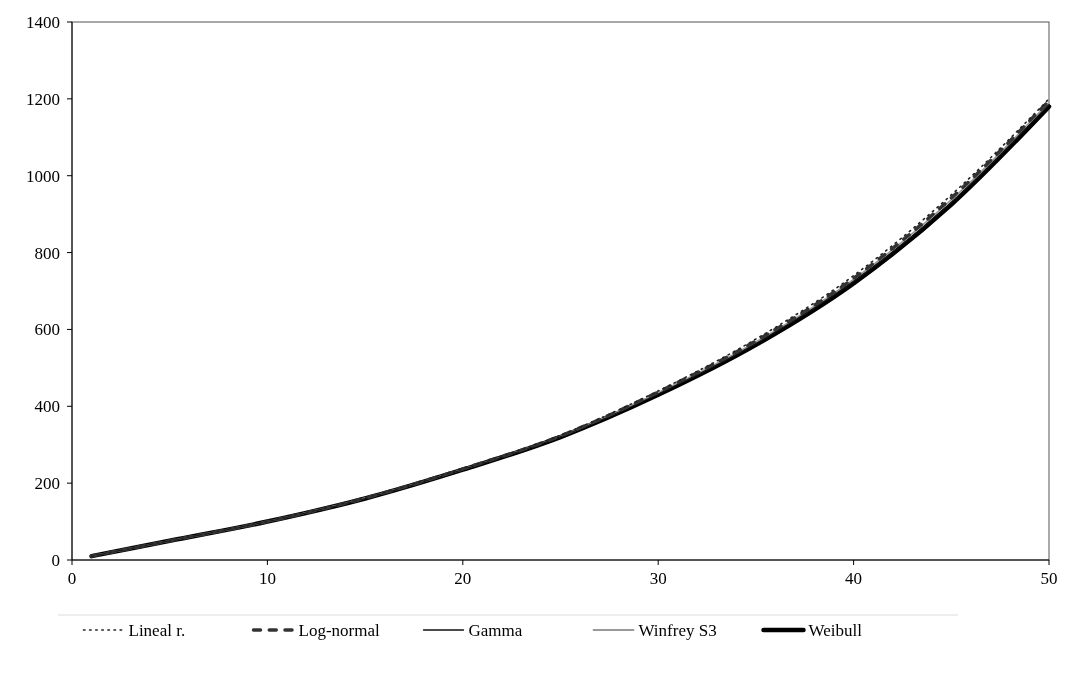 The height and width of the screenshot is (678, 1067). What do you see at coordinates (835, 630) in the screenshot?
I see `legend-label: Weibull` at bounding box center [835, 630].